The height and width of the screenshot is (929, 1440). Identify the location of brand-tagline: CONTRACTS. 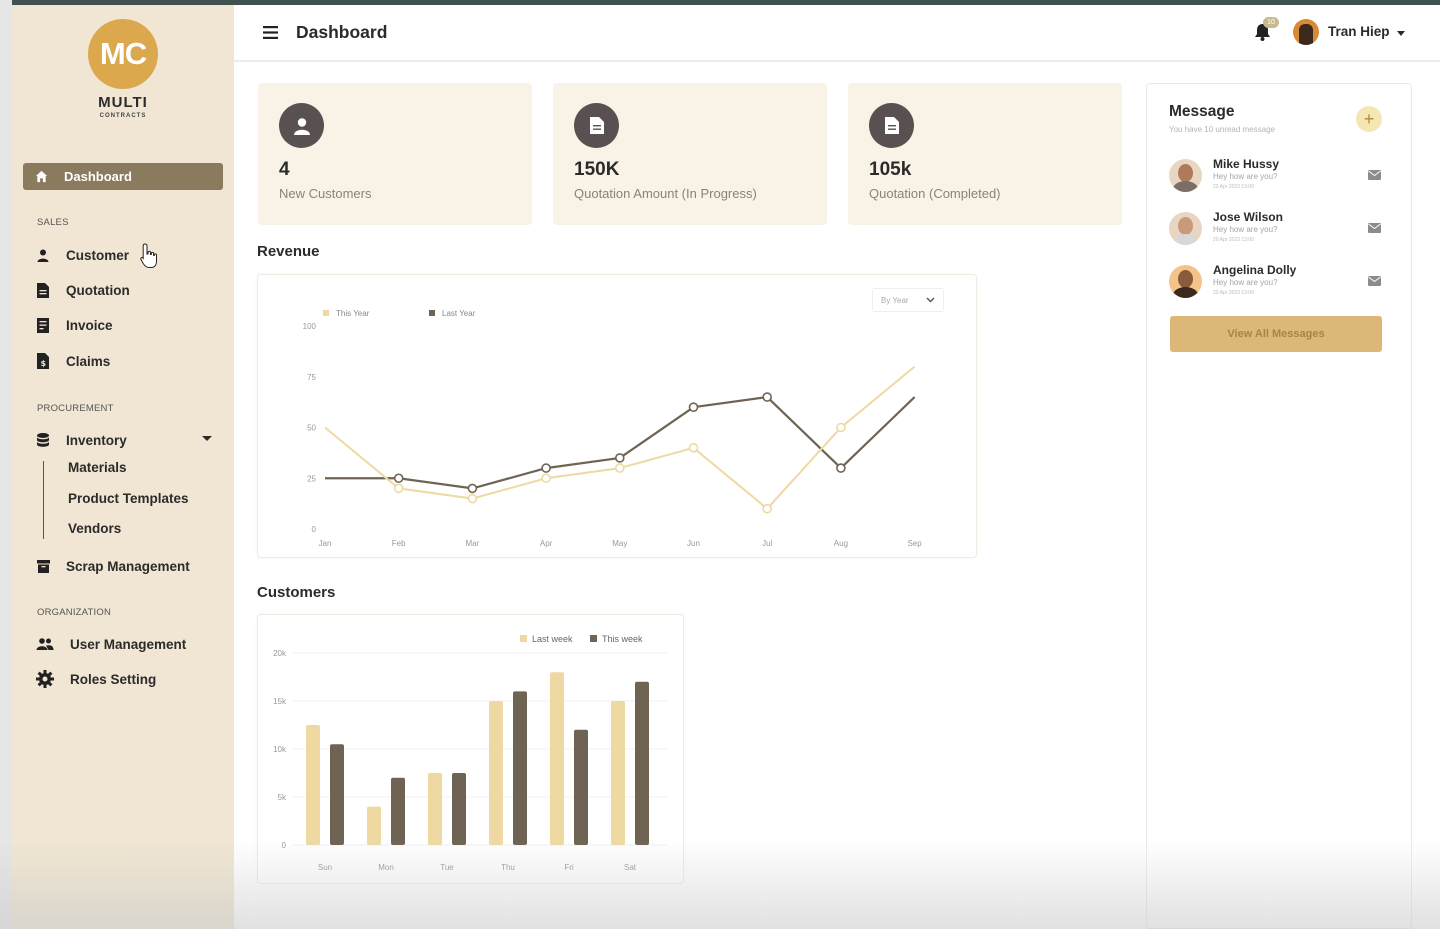
(123, 116).